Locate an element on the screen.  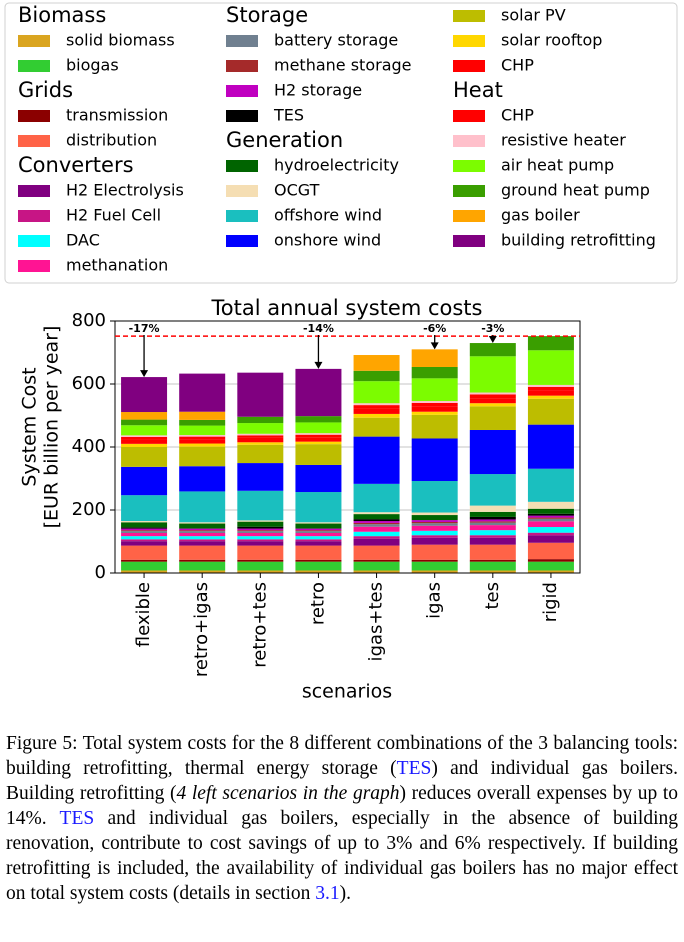
y-tick-label: 0 is located at coordinates (100, 572).